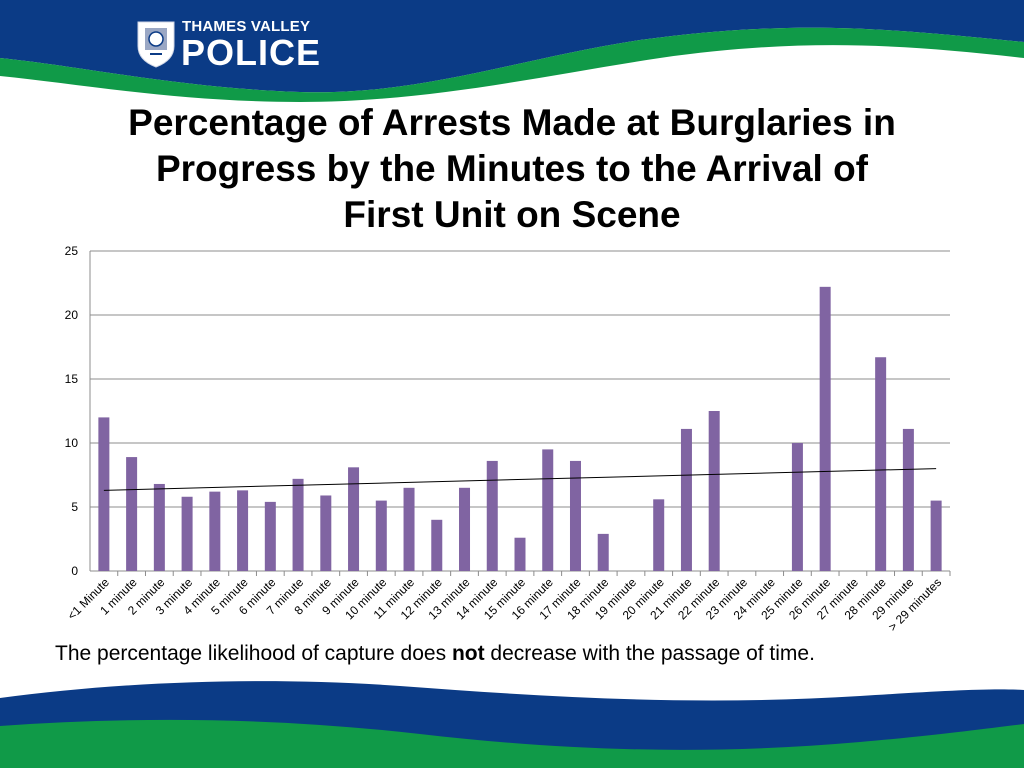 Image resolution: width=1024 pixels, height=768 pixels. What do you see at coordinates (72, 379) in the screenshot?
I see `y-tick-label: 15` at bounding box center [72, 379].